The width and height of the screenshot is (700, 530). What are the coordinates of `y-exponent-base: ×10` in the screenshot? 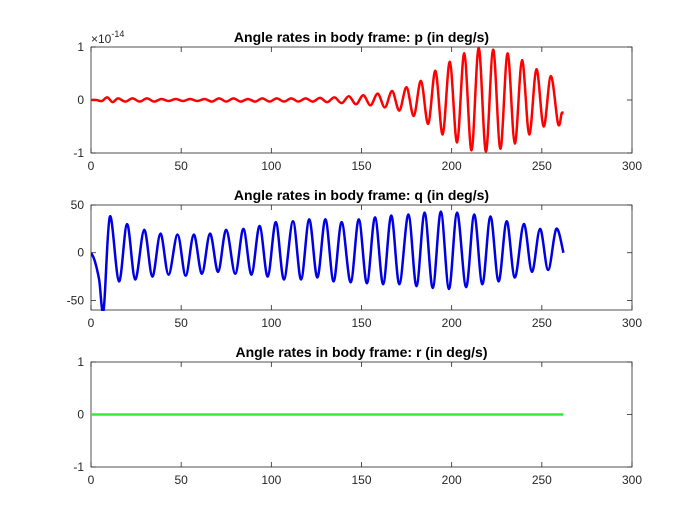 It's located at (101, 39).